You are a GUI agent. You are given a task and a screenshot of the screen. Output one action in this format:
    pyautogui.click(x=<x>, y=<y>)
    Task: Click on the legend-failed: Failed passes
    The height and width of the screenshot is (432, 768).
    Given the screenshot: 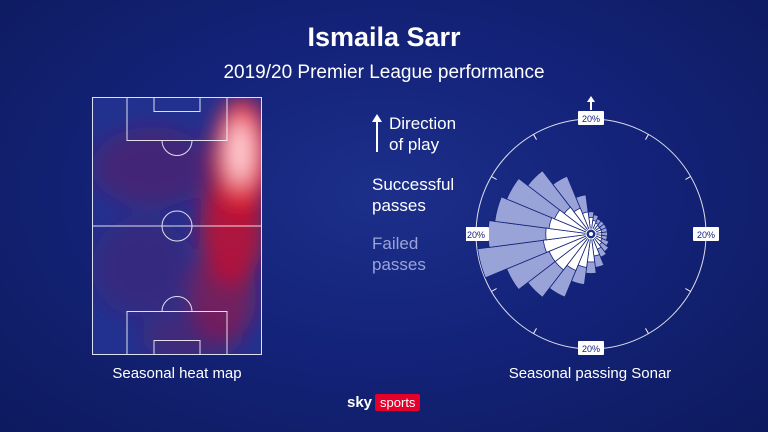 What is the action you would take?
    pyautogui.click(x=399, y=254)
    